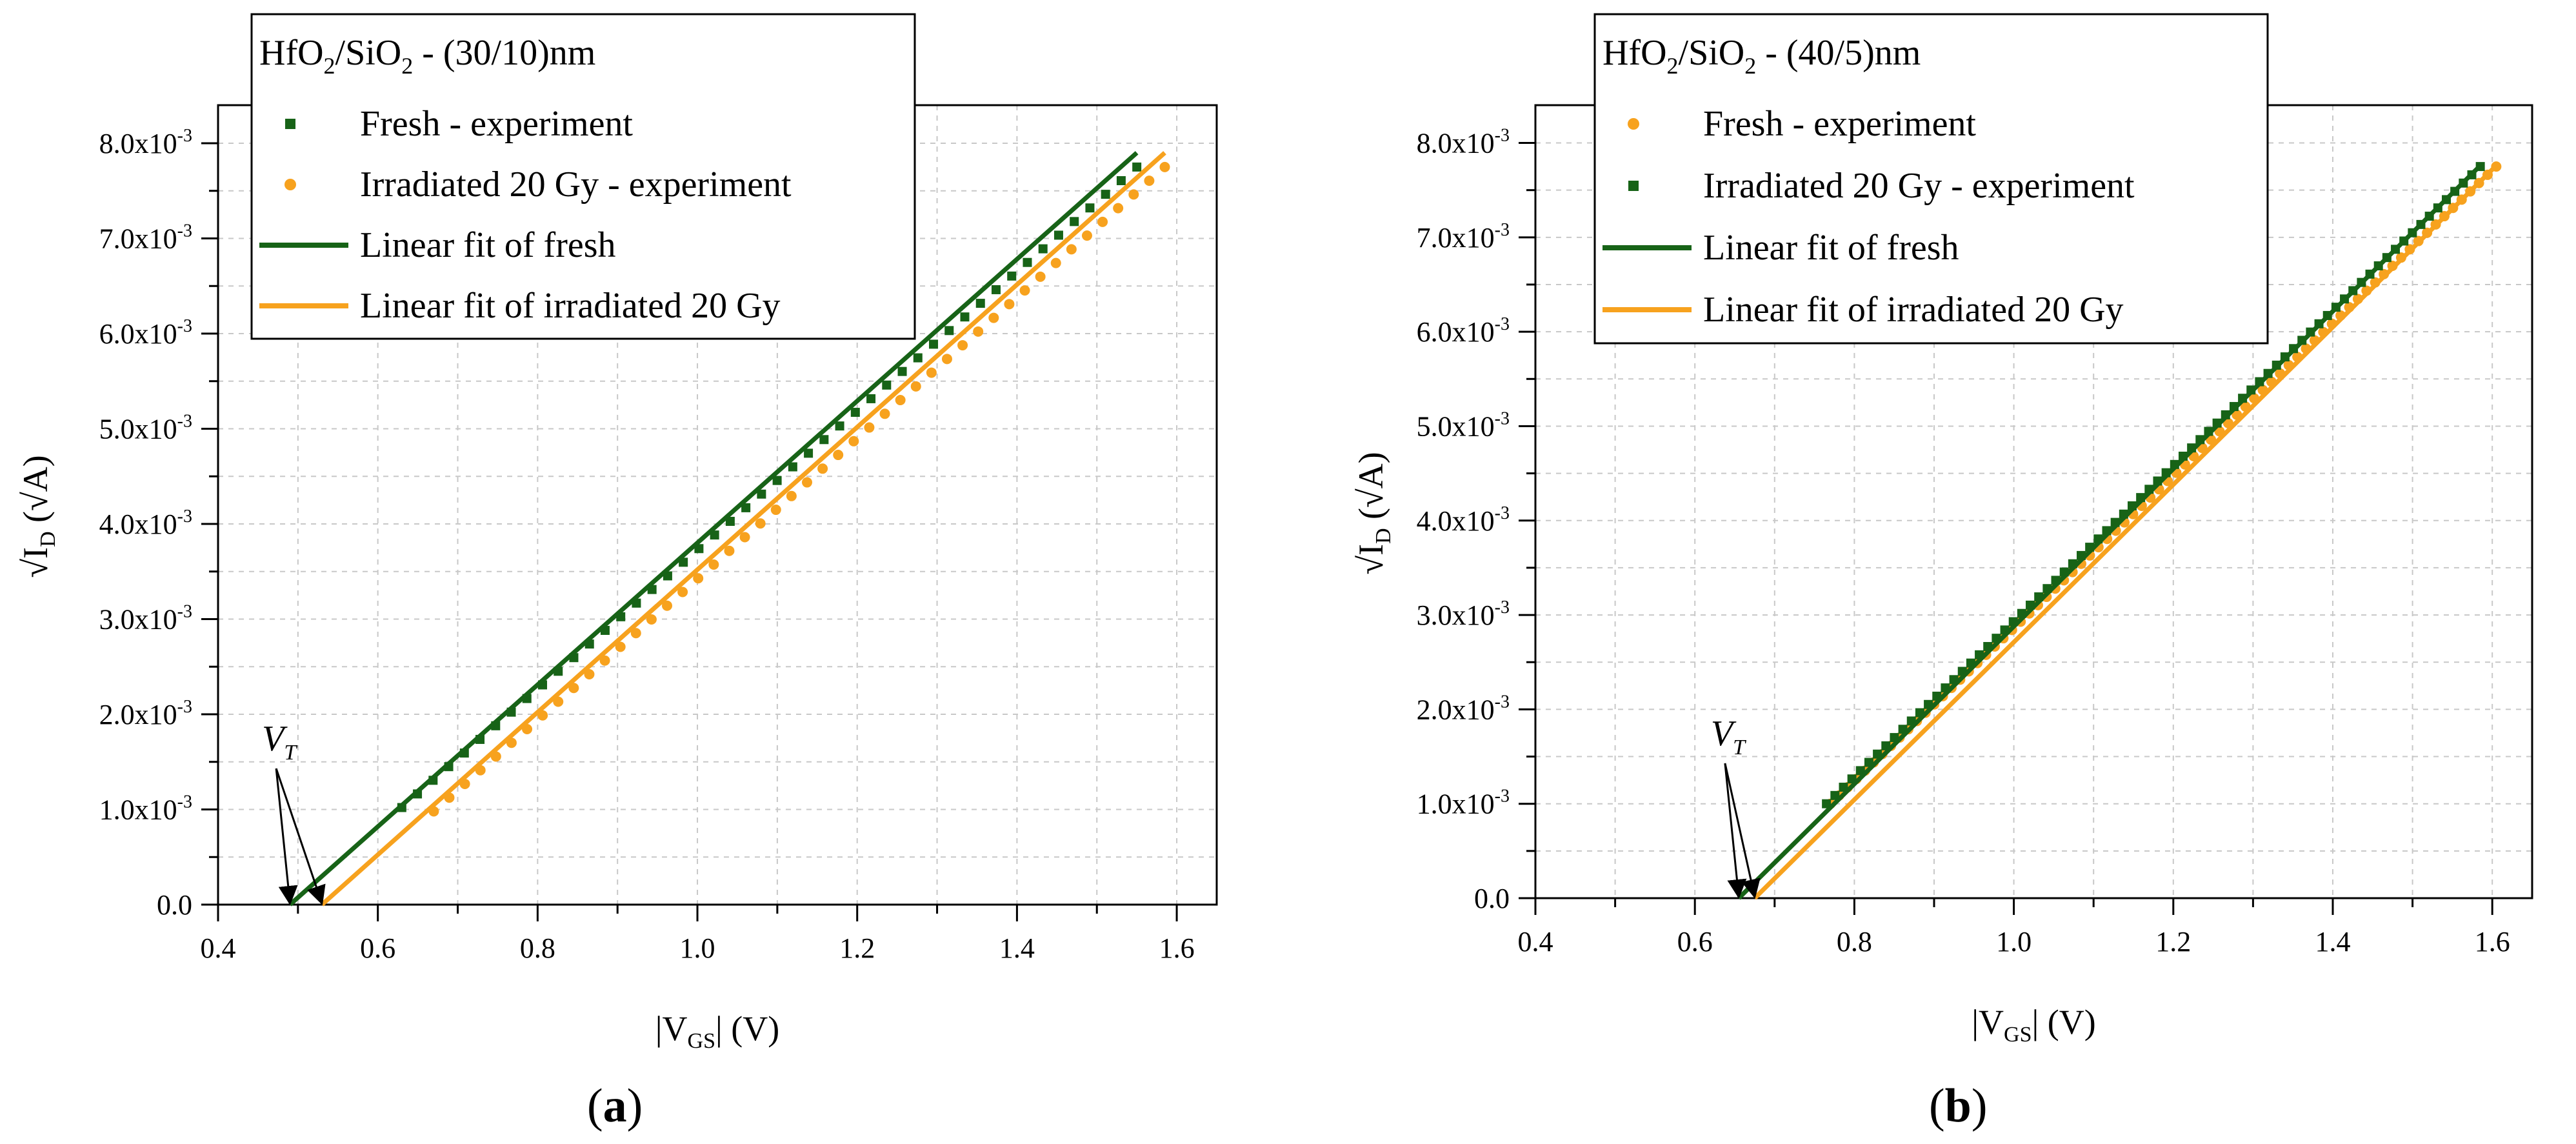  I want to click on y-tick-label: 8.0x10⁻³, so click(145, 142).